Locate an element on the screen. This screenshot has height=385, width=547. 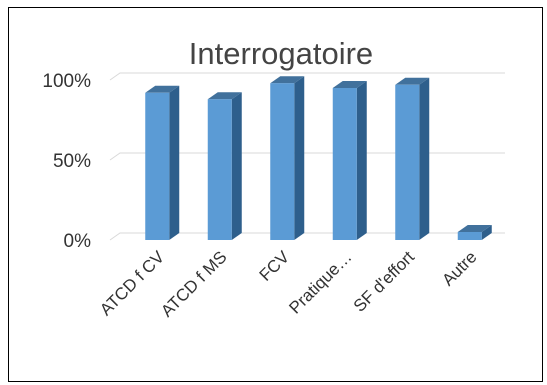
x-category-label: Autre is located at coordinates (459, 268).